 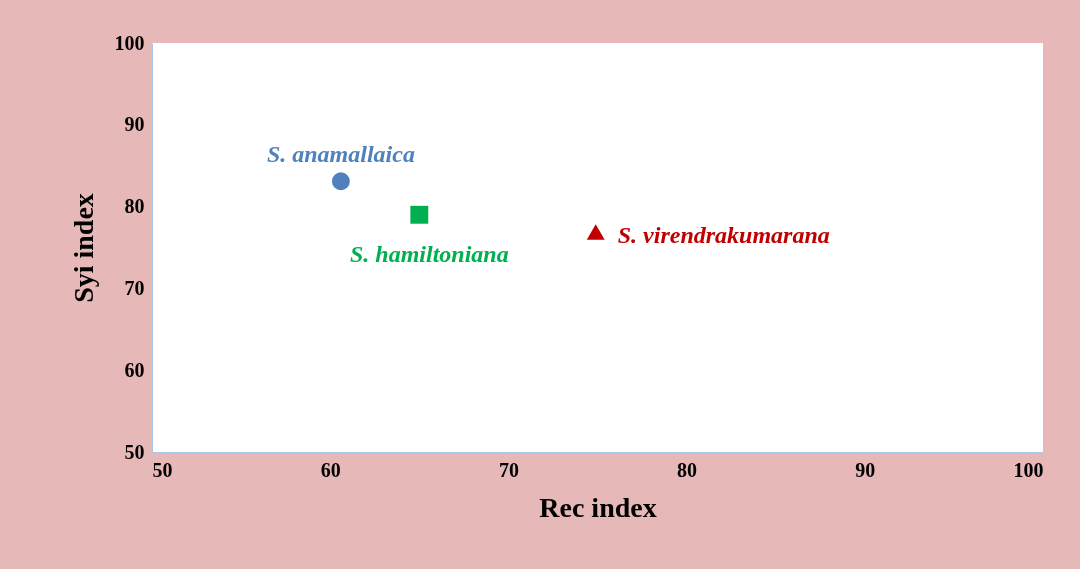 I want to click on series-label: S. anamallaica, so click(x=340, y=154).